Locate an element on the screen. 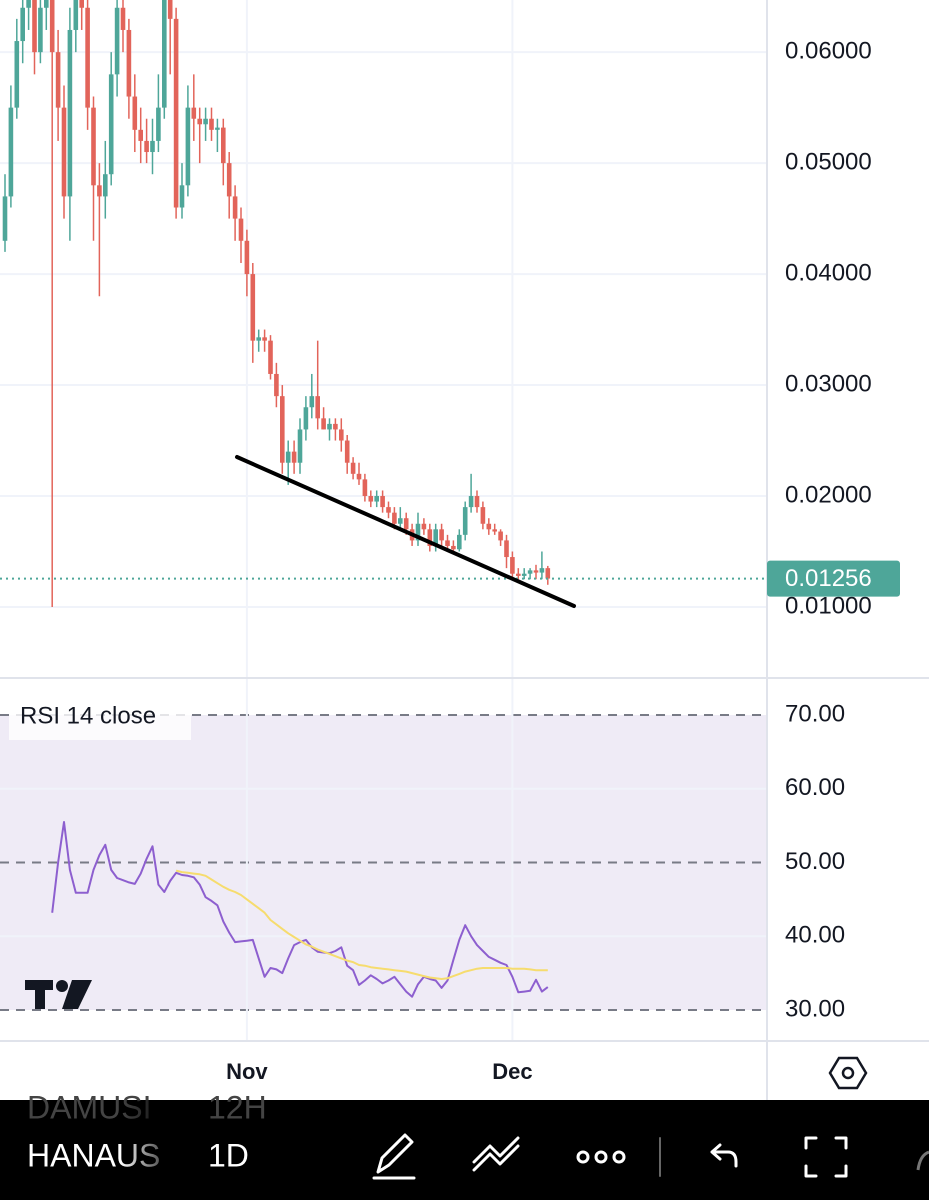 Image resolution: width=929 pixels, height=1200 pixels. y-tick-label: 50.00 is located at coordinates (815, 861).